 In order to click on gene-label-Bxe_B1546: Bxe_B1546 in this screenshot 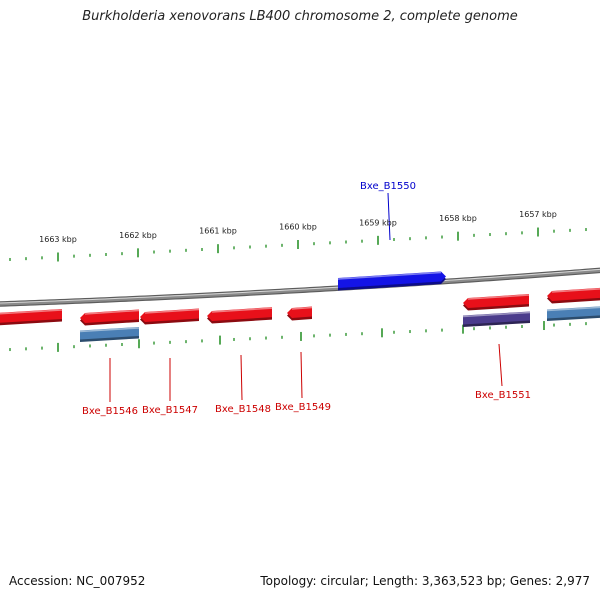, I will do `click(110, 411)`.